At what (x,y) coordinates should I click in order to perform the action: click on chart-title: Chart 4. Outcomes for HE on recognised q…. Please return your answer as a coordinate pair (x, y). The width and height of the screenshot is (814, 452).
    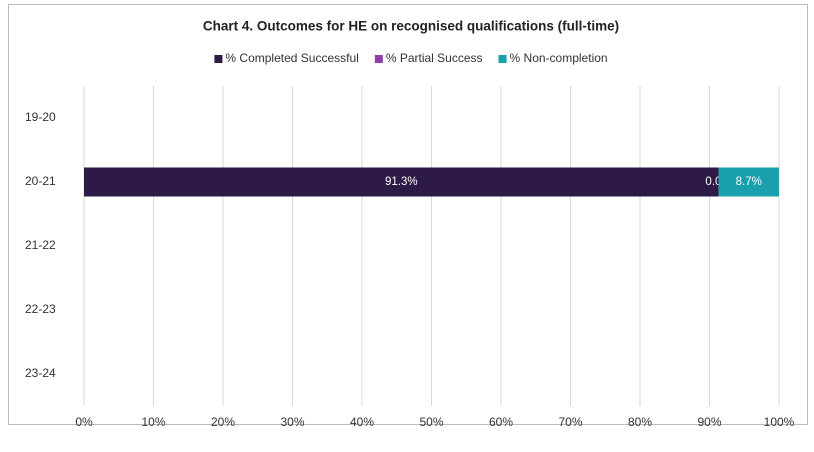
    Looking at the image, I should click on (411, 26).